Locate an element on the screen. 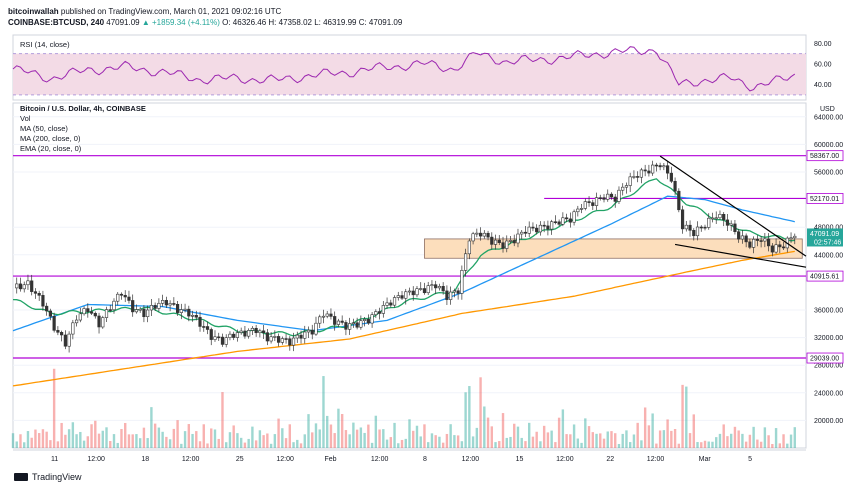 Image resolution: width=858 pixels, height=492 pixels. footer-brand: TradingView is located at coordinates (48, 477).